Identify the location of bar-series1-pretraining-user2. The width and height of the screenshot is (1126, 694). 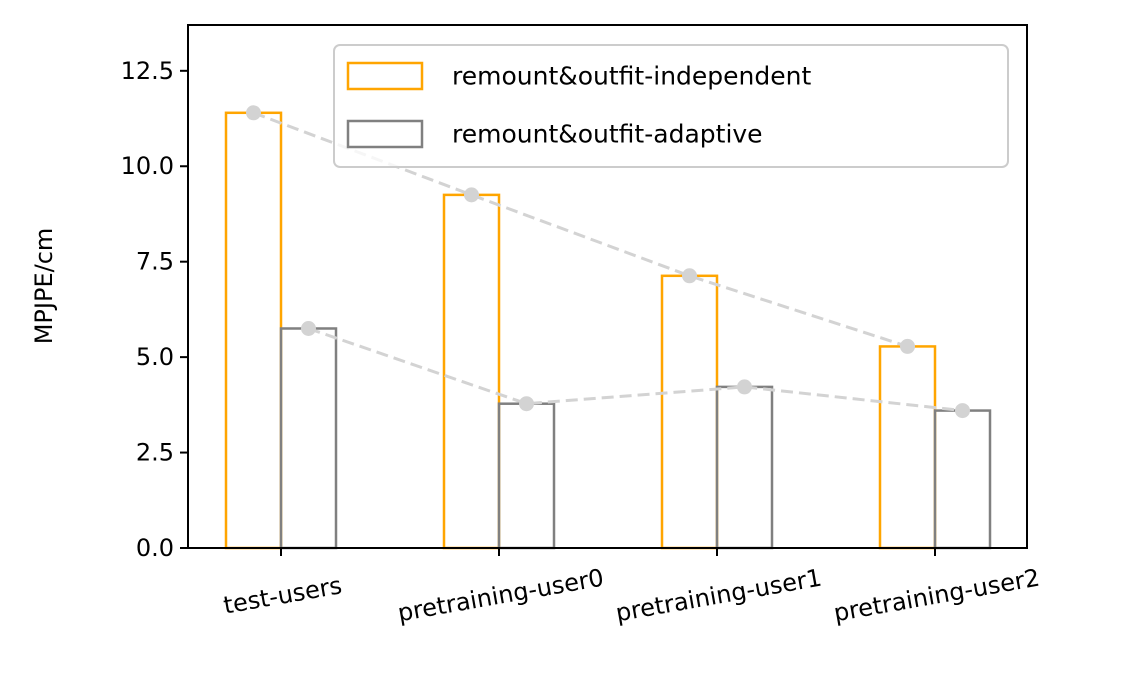
(962, 479).